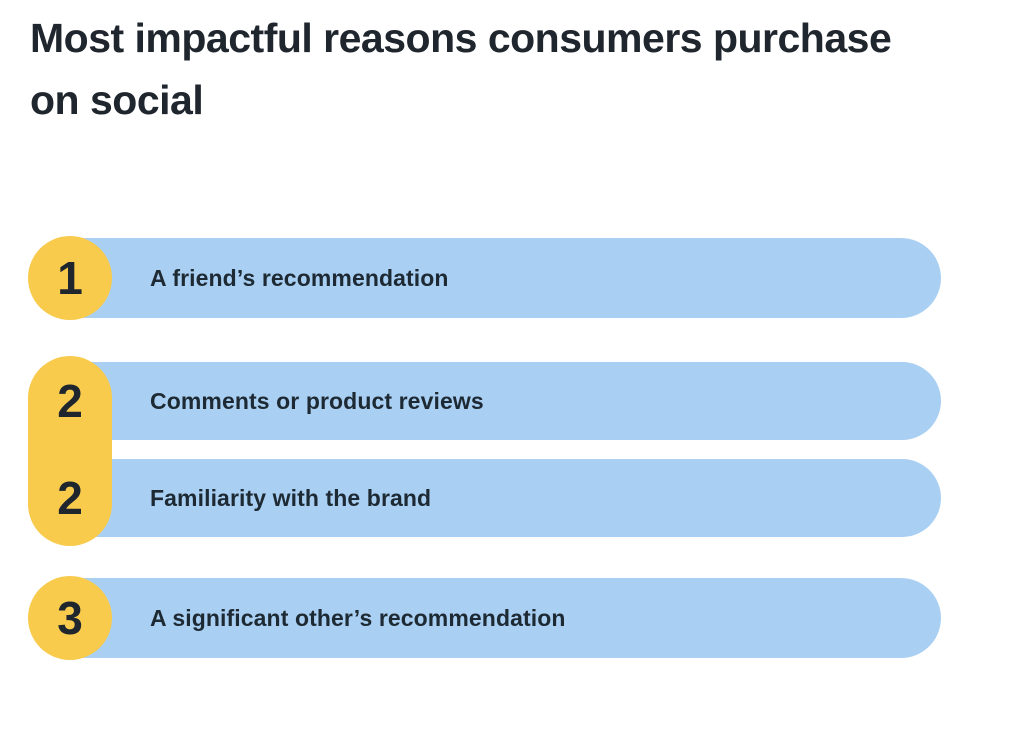 This screenshot has width=1026, height=744. Describe the element at coordinates (358, 617) in the screenshot. I see `reason-label-4: A significant other’s recommendation` at that location.